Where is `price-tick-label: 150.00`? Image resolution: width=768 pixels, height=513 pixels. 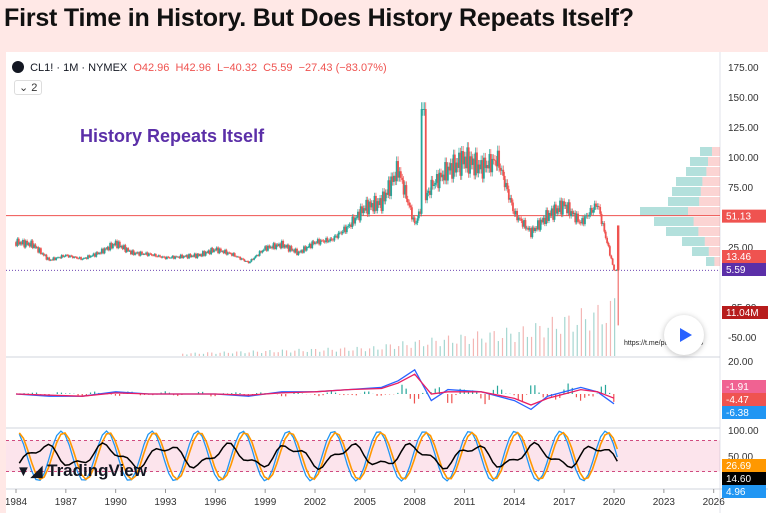 price-tick-label: 150.00 is located at coordinates (743, 98).